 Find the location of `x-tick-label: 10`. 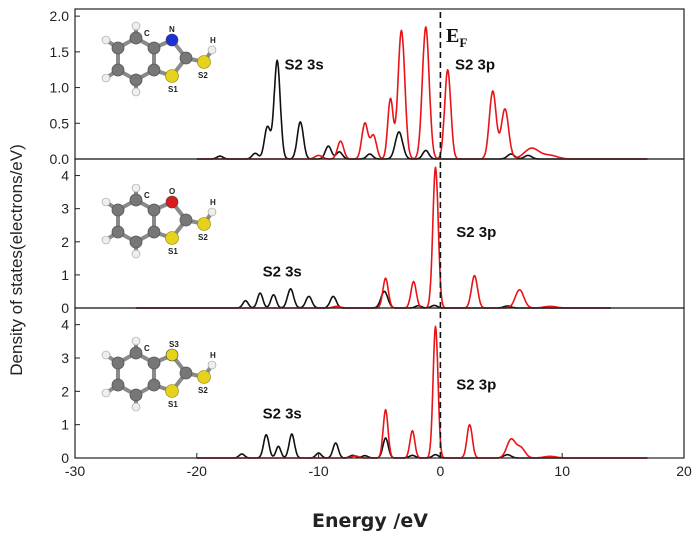

x-tick-label: 10 is located at coordinates (562, 471).